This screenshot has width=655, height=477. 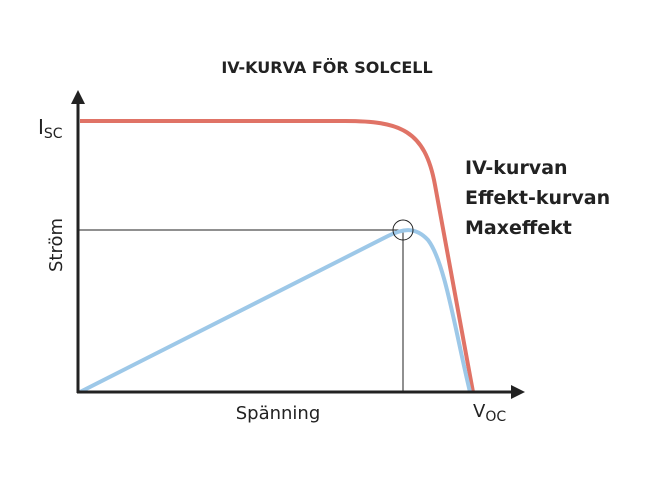 I want to click on legend-label: IV-kurvan, so click(x=516, y=168).